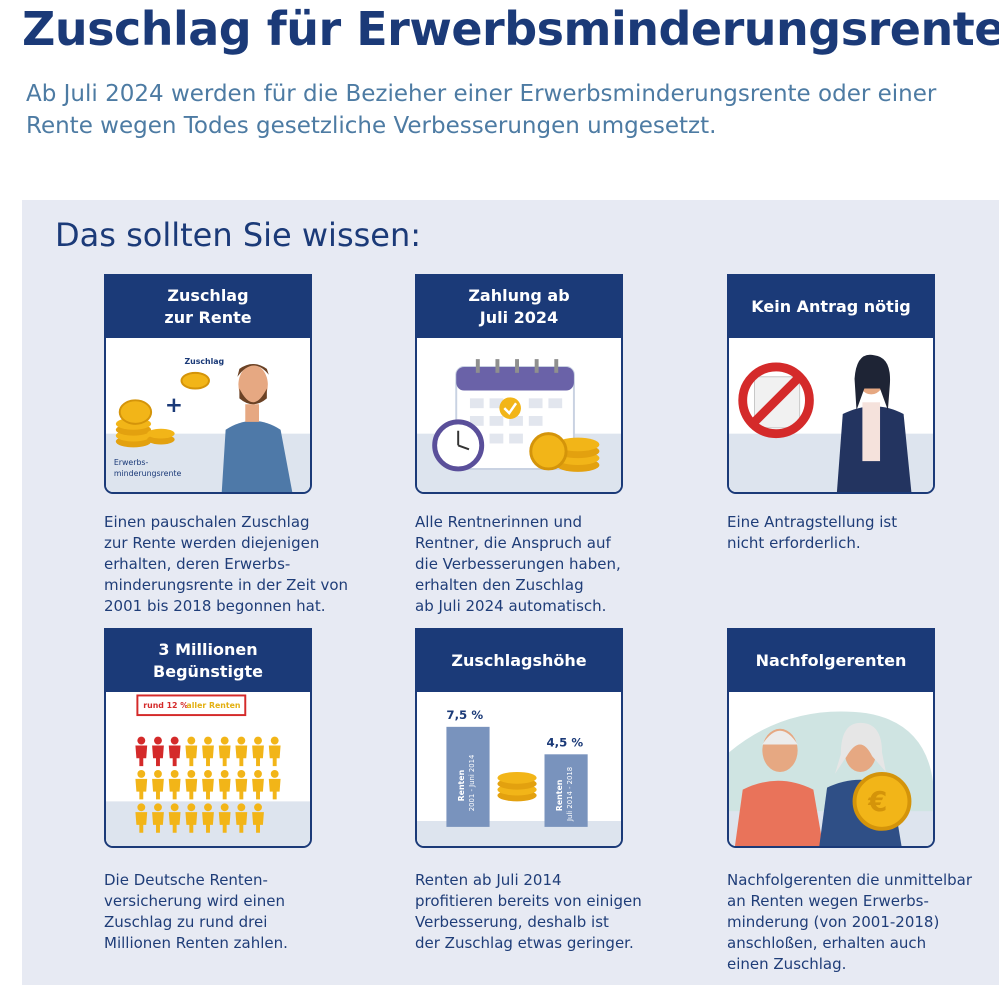  I want to click on card-header: Kein Antrag nötig, so click(831, 307).